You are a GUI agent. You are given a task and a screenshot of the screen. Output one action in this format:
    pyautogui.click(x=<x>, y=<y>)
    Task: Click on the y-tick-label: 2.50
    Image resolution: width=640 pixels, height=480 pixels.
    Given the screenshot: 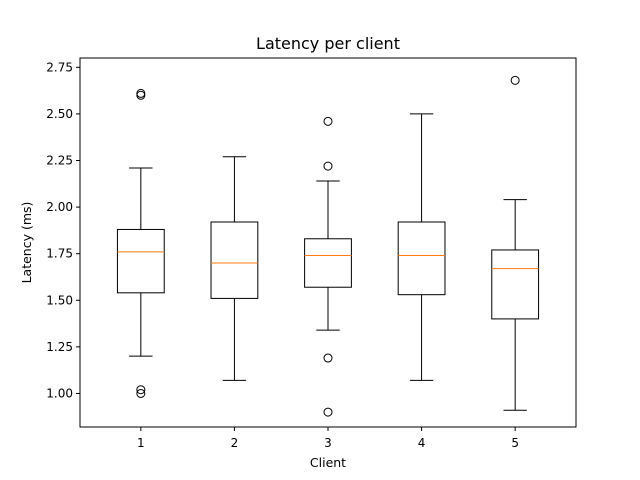 What is the action you would take?
    pyautogui.click(x=59, y=114)
    